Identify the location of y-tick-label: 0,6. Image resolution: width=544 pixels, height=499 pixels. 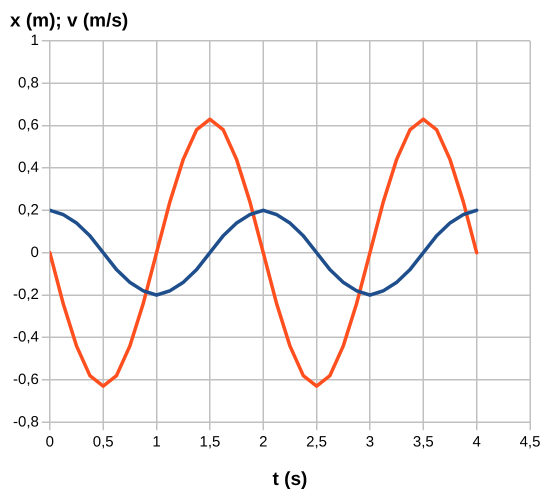
(28, 125).